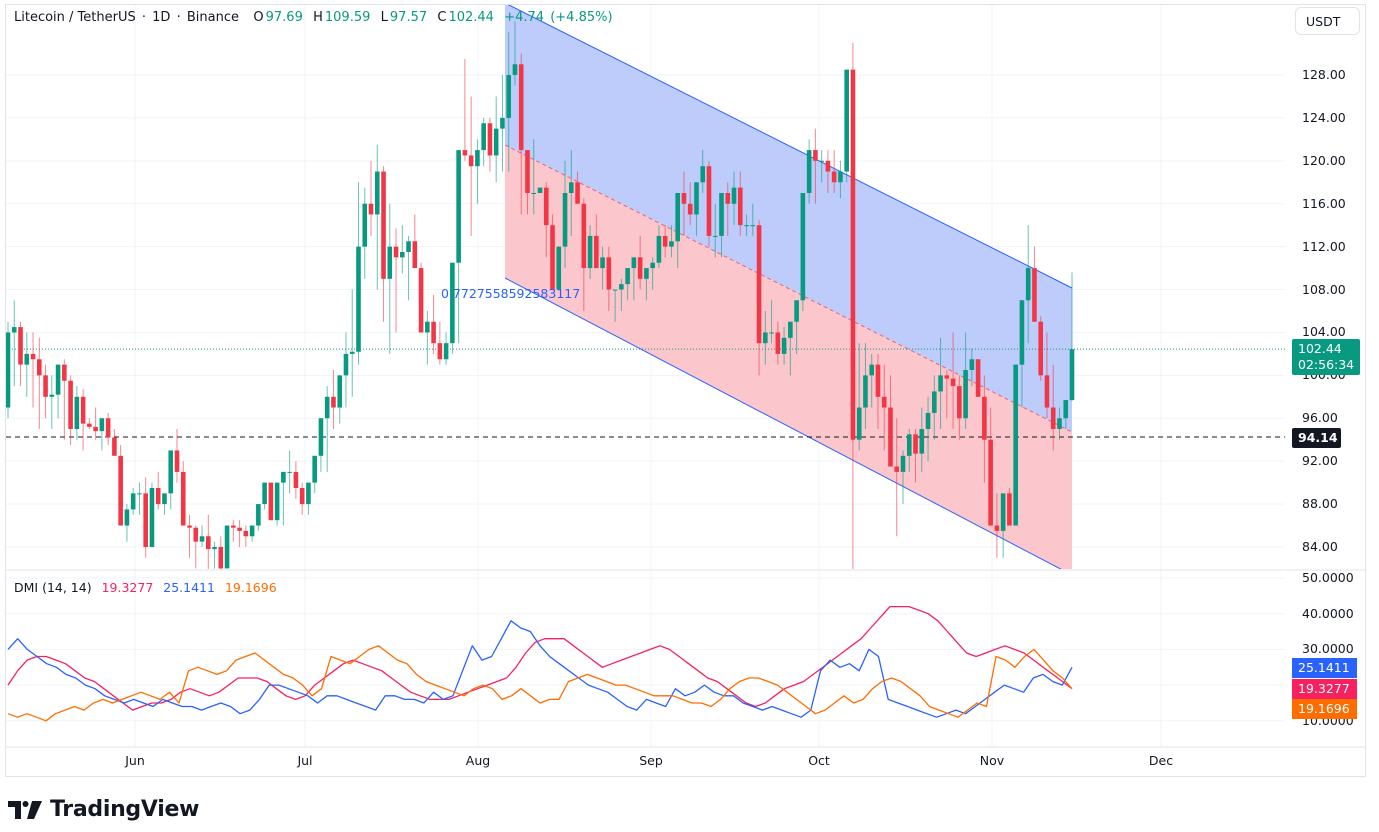 This screenshot has width=1379, height=832. Describe the element at coordinates (1161, 760) in the screenshot. I see `month-label: Dec` at that location.